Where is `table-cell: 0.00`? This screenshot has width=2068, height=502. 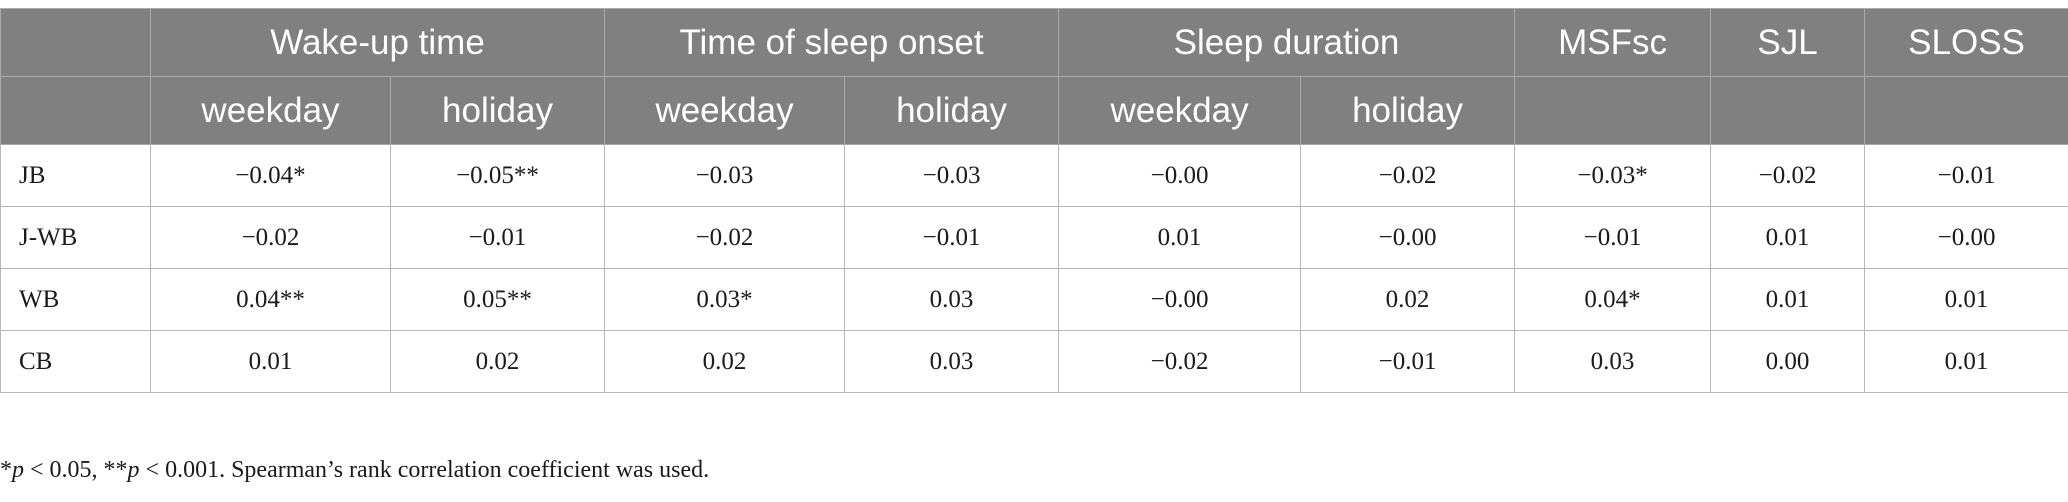
table-cell: 0.00 is located at coordinates (1788, 361).